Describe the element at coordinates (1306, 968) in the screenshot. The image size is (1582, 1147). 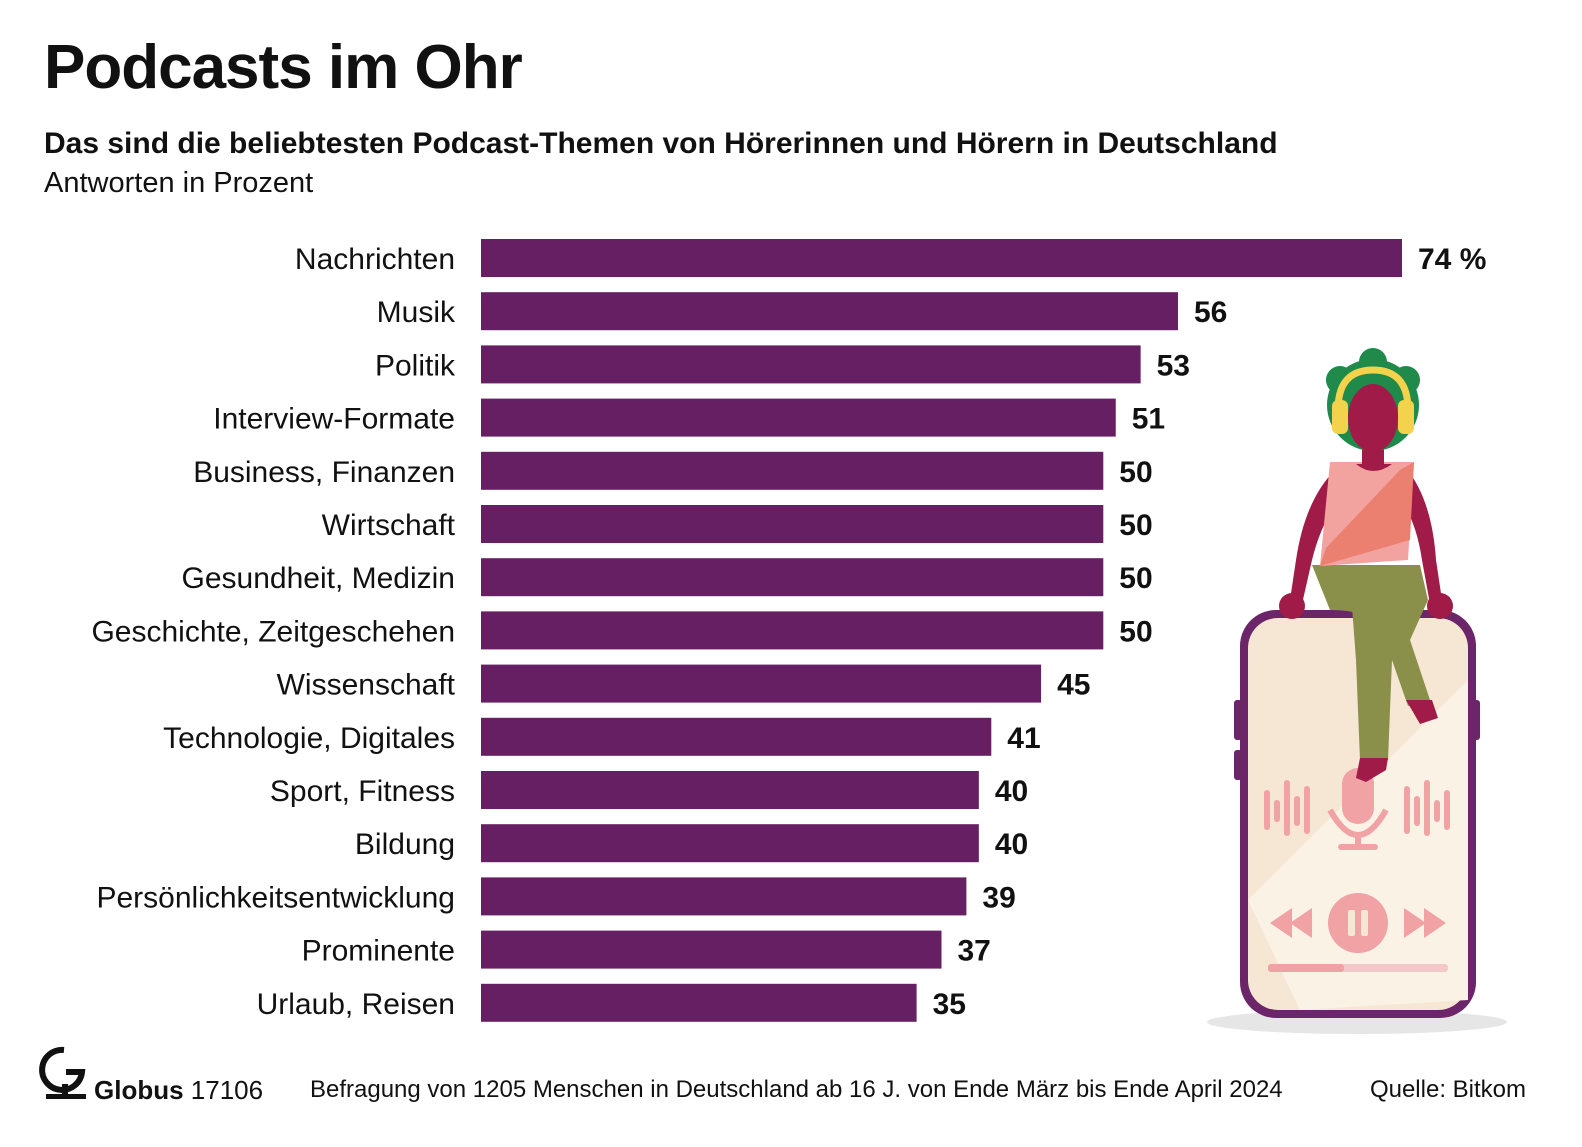
I see `progress-fill` at that location.